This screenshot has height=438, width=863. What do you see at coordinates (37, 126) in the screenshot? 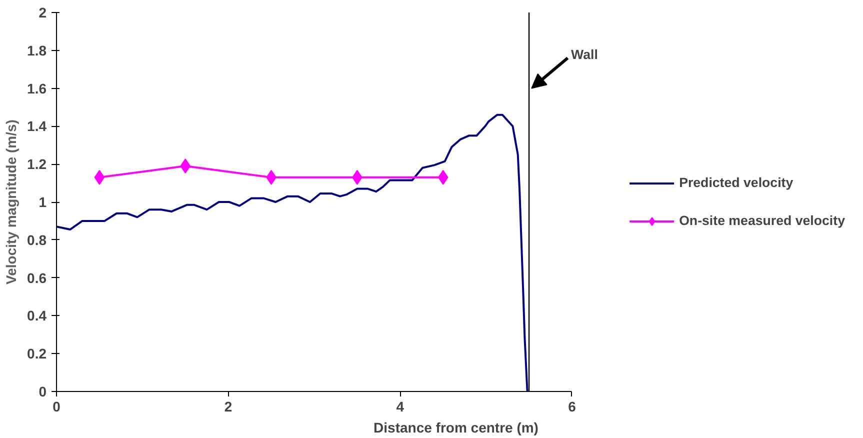
I see `y-tick-label: 1.4` at bounding box center [37, 126].